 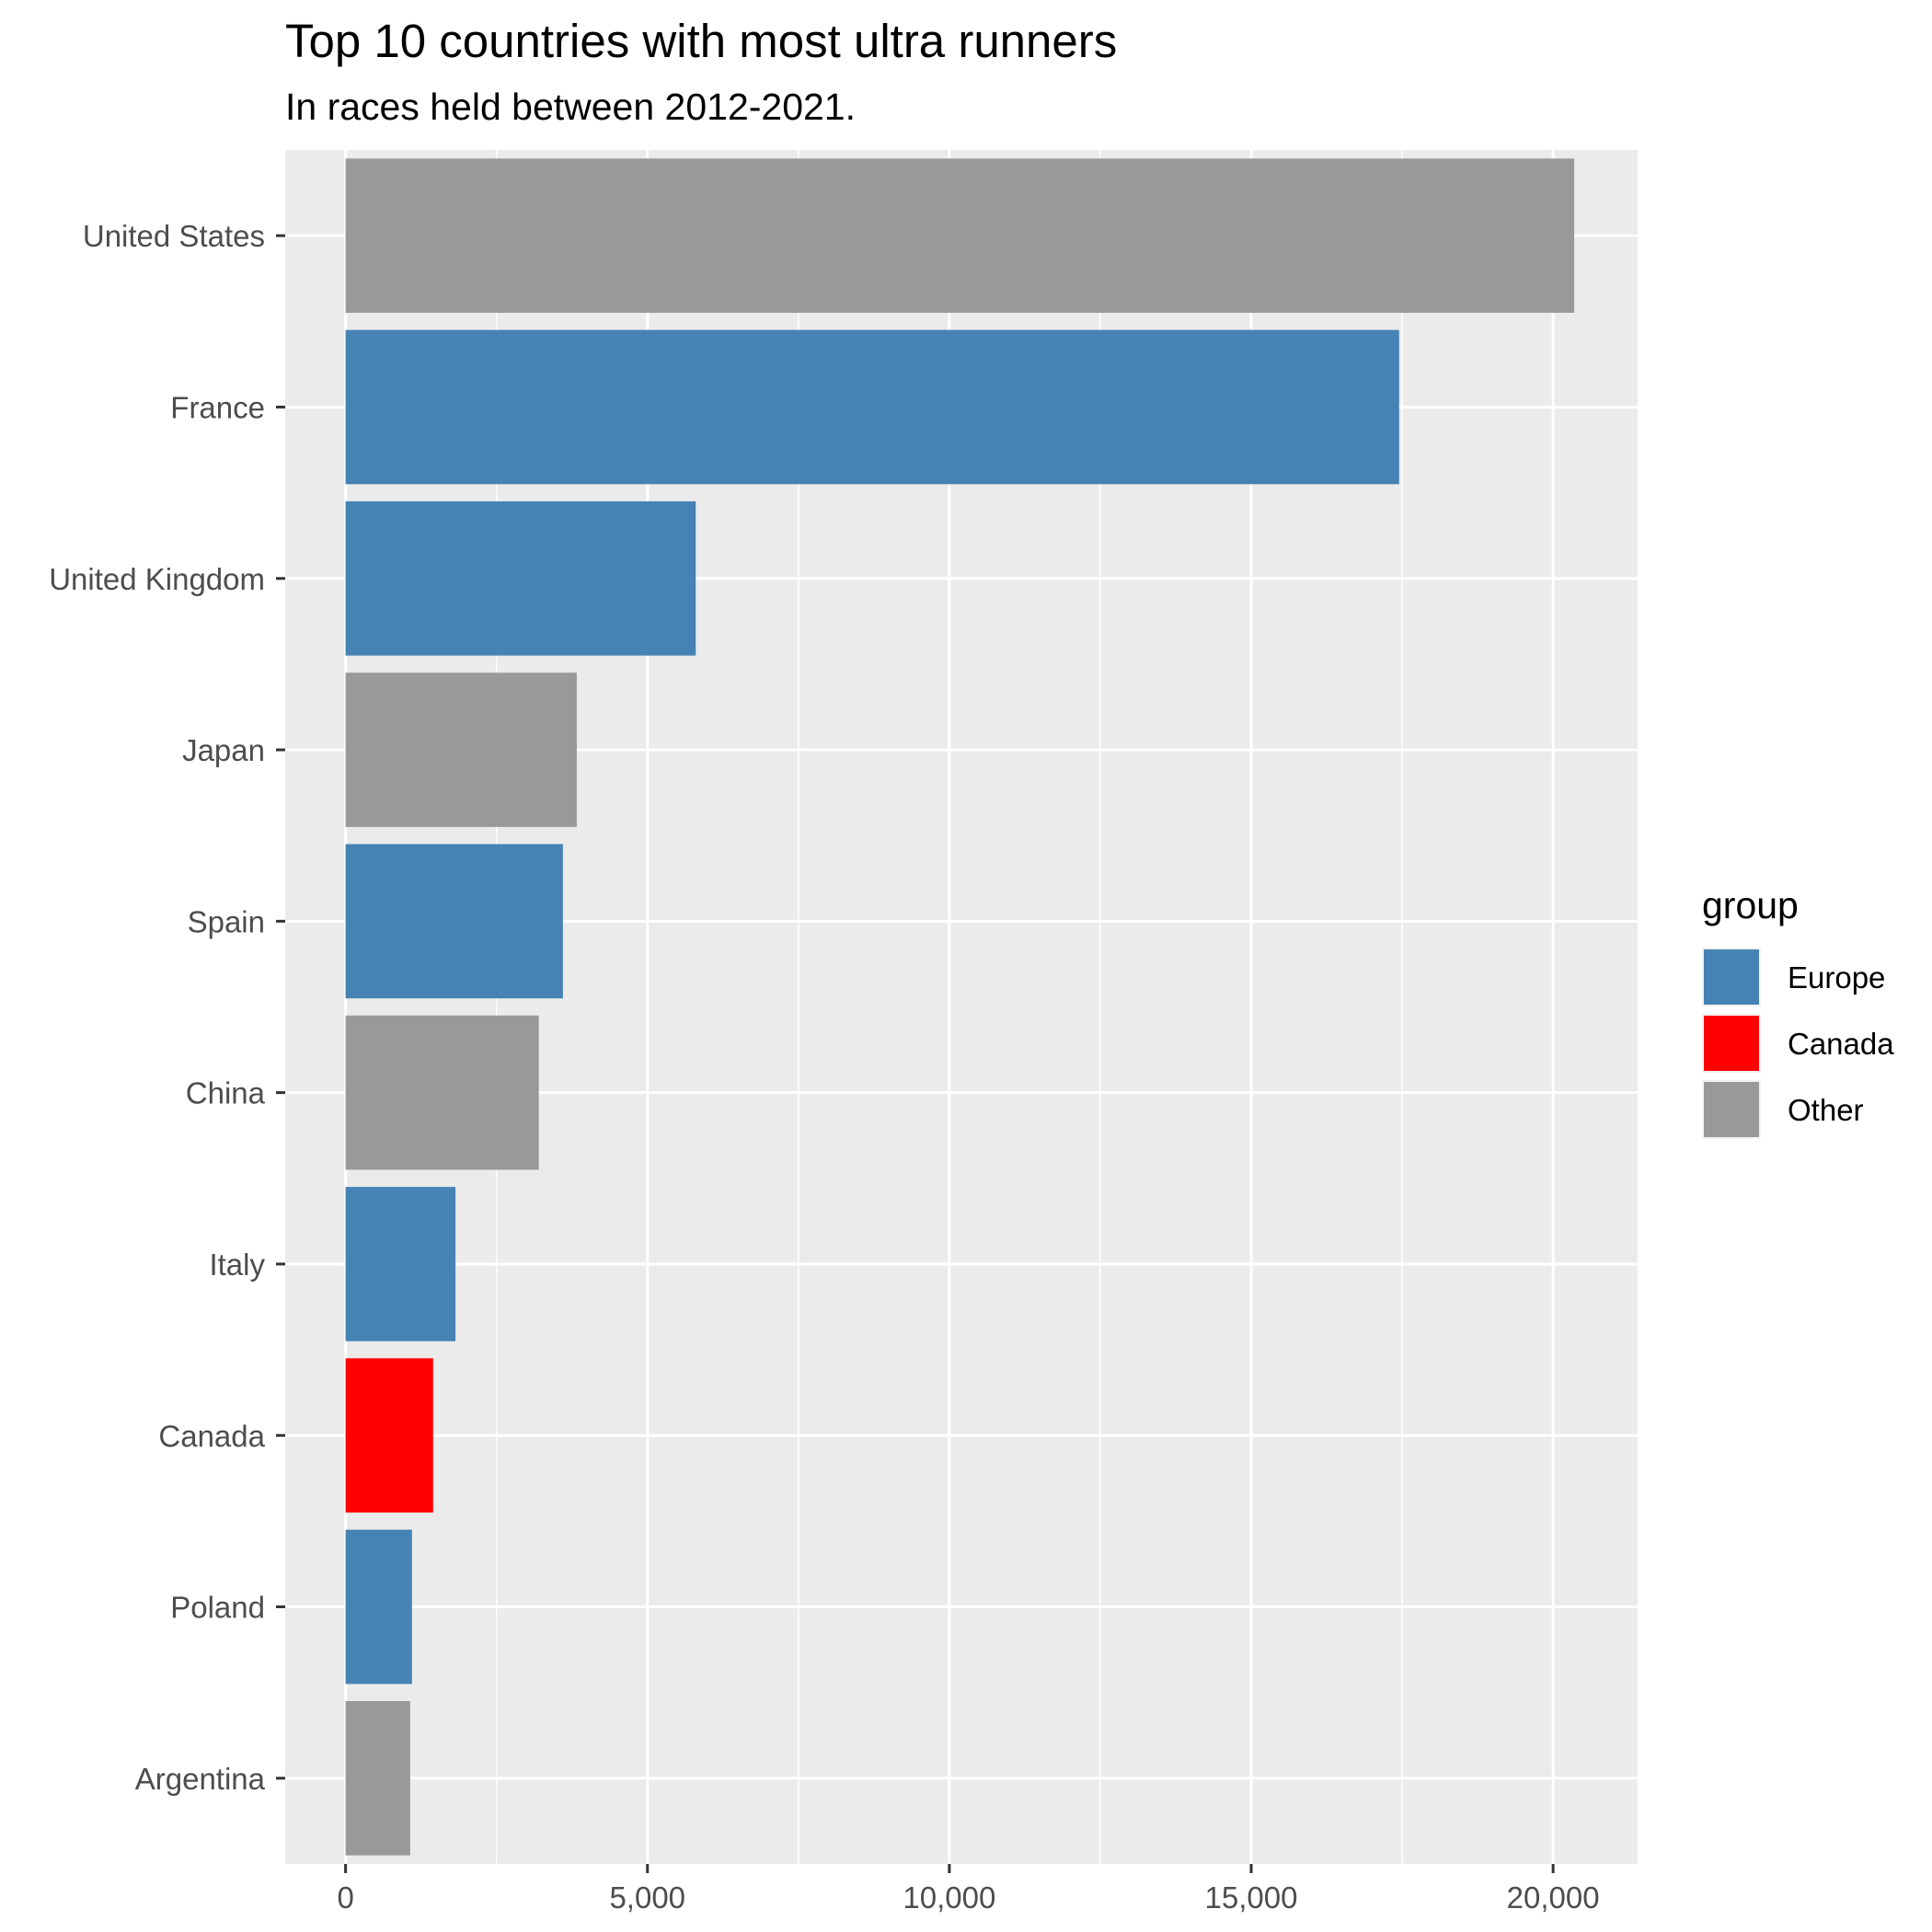 What do you see at coordinates (217, 1608) in the screenshot?
I see `y-tick-label: Poland` at bounding box center [217, 1608].